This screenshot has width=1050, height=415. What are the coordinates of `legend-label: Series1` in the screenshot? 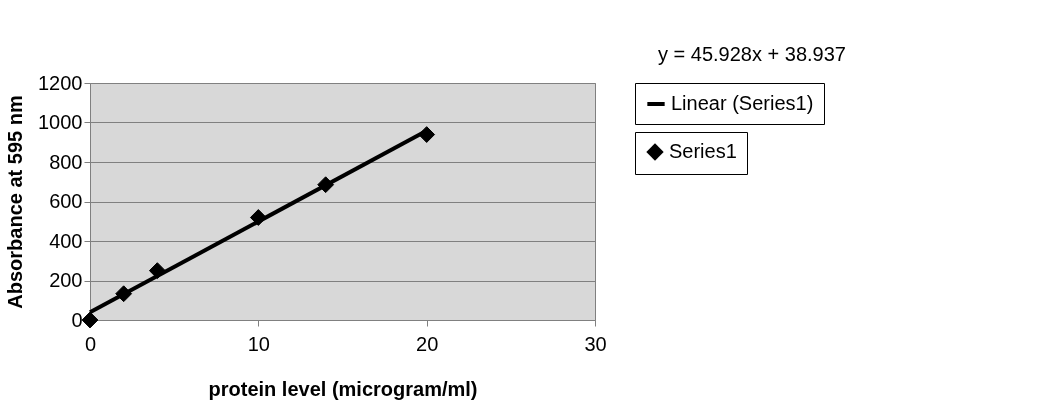 It's located at (703, 151).